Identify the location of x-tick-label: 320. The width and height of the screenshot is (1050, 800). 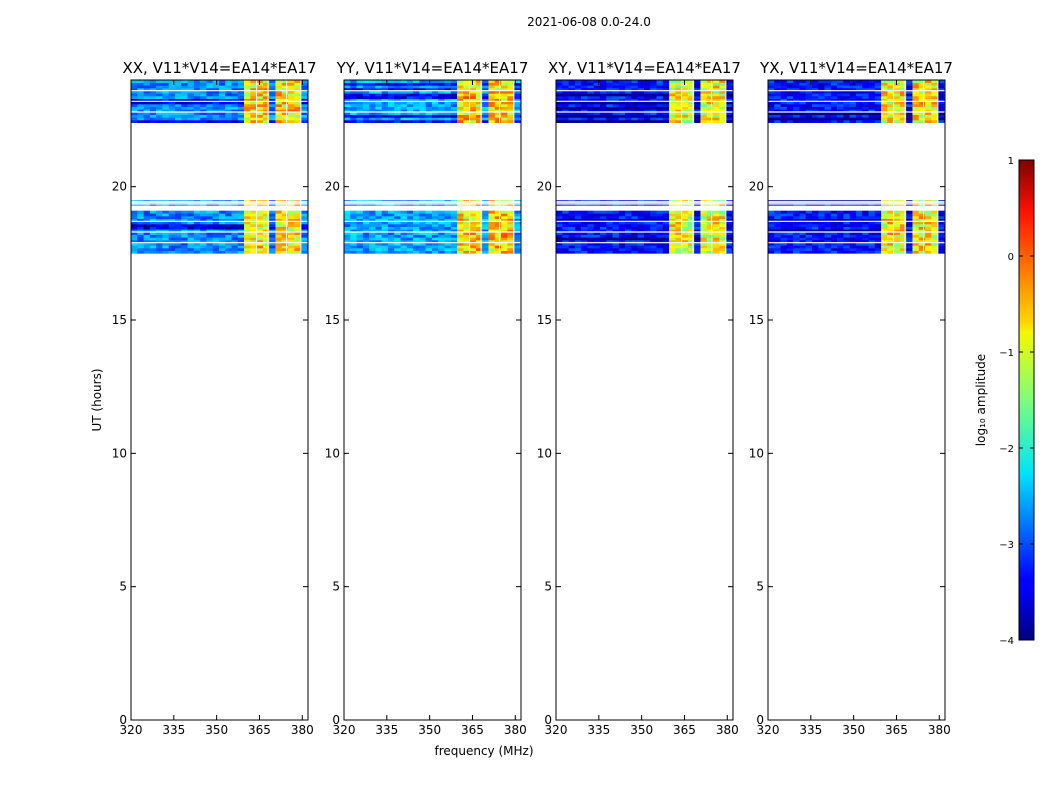
(344, 730).